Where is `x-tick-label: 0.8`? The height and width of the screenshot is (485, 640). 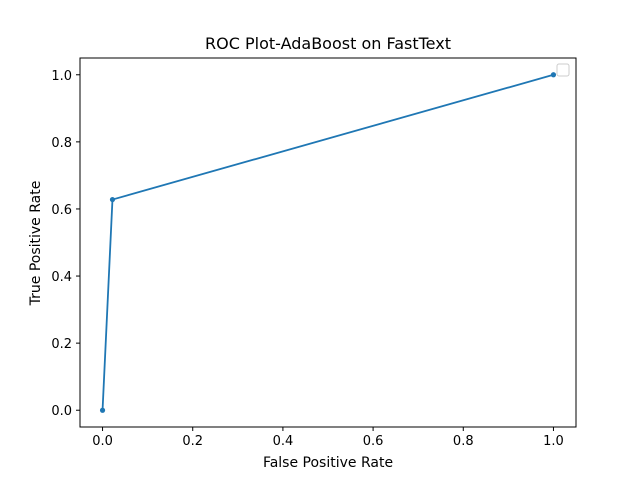
x-tick-label: 0.8 is located at coordinates (463, 441).